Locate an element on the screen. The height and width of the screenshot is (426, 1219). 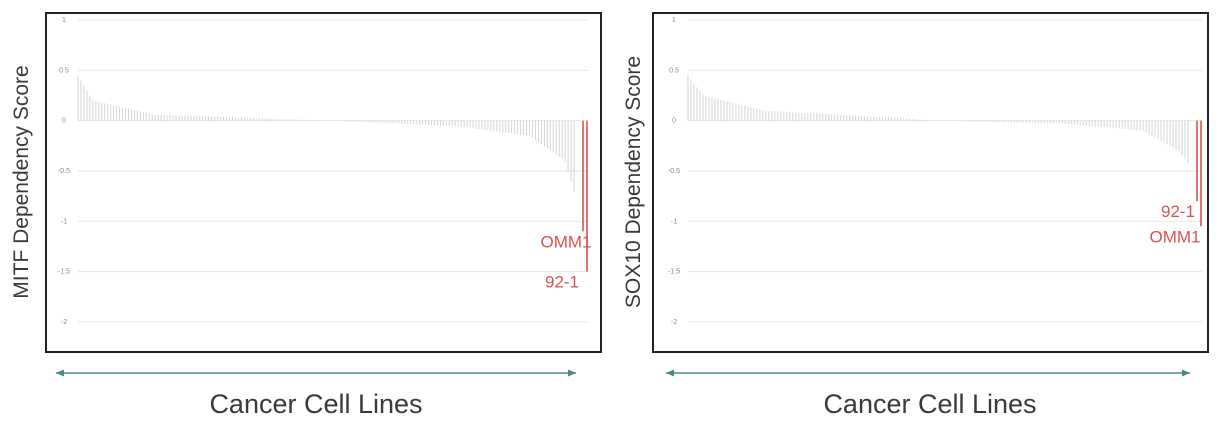
highlight-annotations: 92-1 OMM1 is located at coordinates (1175, 224).